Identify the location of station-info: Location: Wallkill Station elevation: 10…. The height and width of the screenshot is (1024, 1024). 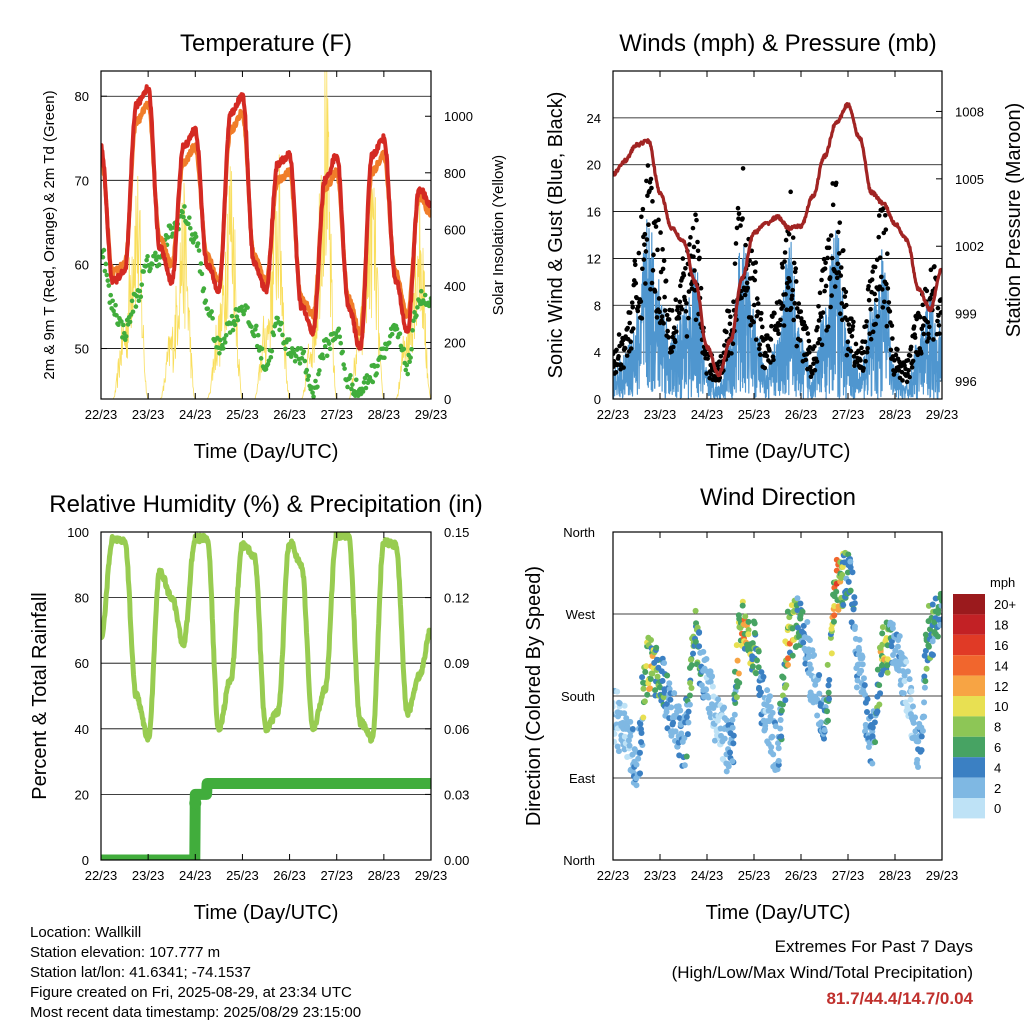
(195, 973).